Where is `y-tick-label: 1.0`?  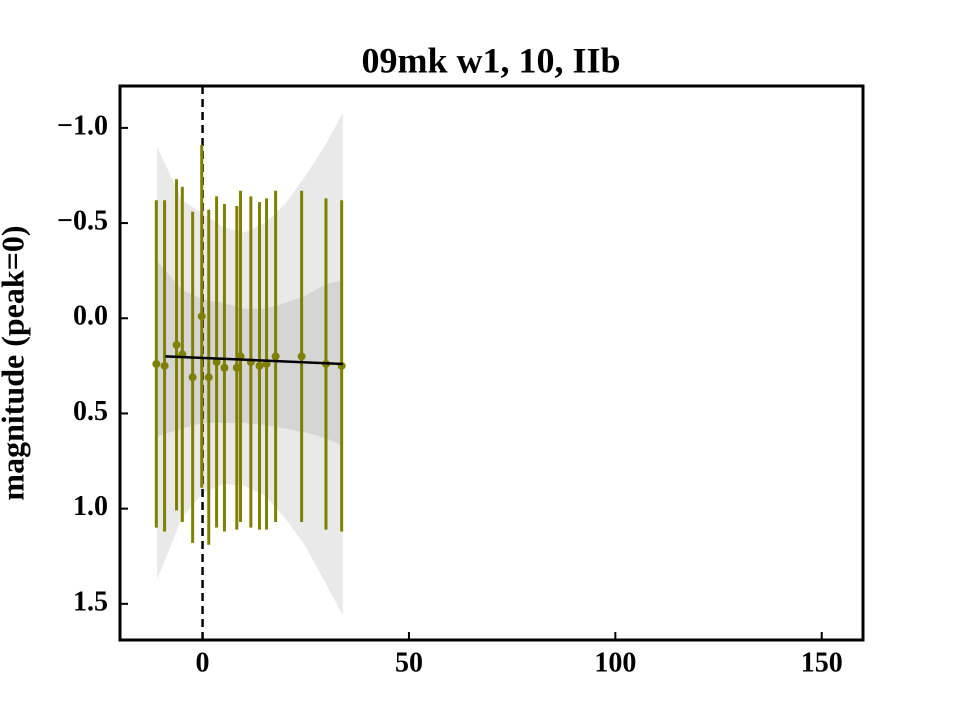
y-tick-label: 1.0 is located at coordinates (90, 506).